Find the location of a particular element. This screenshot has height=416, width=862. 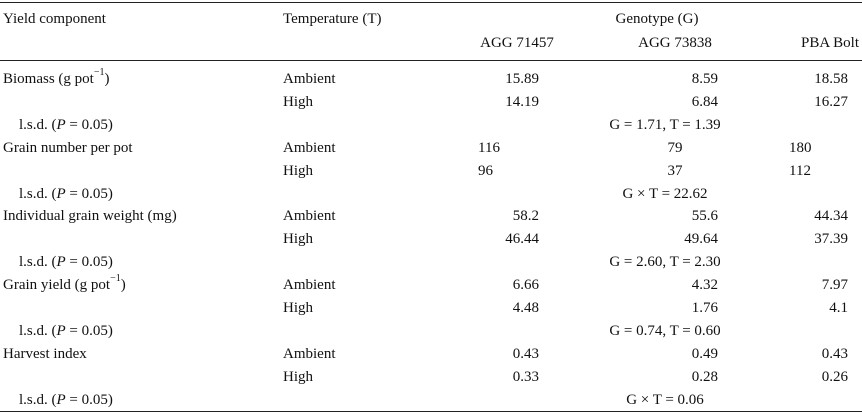

row-component-label: Harvest index is located at coordinates (45, 353).